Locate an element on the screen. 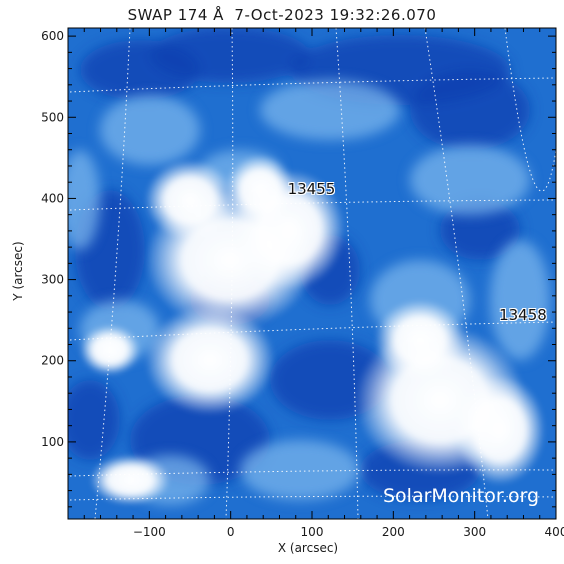 The width and height of the screenshot is (564, 564). active-region-label: 13455 is located at coordinates (311, 189).